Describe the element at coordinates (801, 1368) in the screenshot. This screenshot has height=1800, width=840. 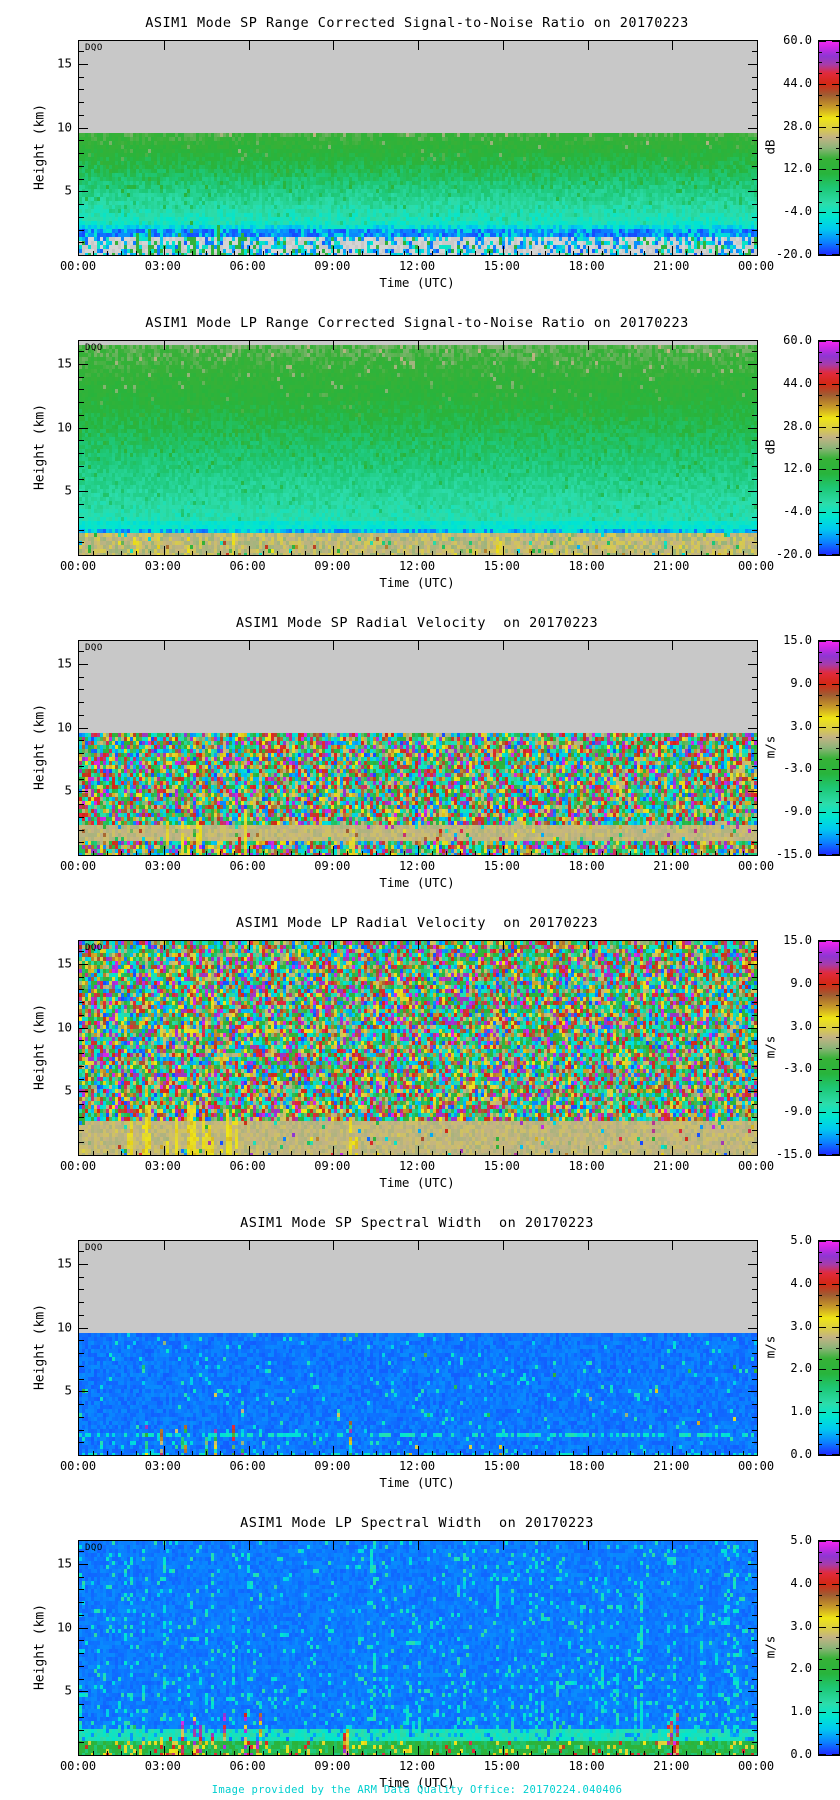
I see `colorbar-tick-label: 2.0` at that location.